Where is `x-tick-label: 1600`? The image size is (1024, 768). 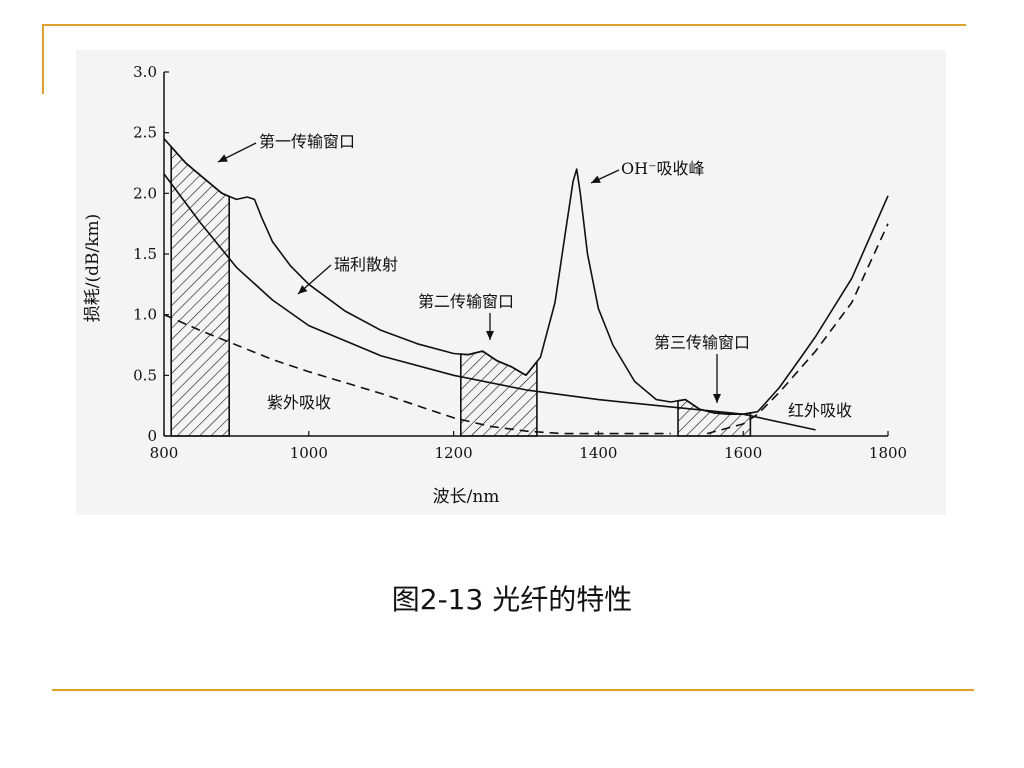 x-tick-label: 1600 is located at coordinates (743, 453).